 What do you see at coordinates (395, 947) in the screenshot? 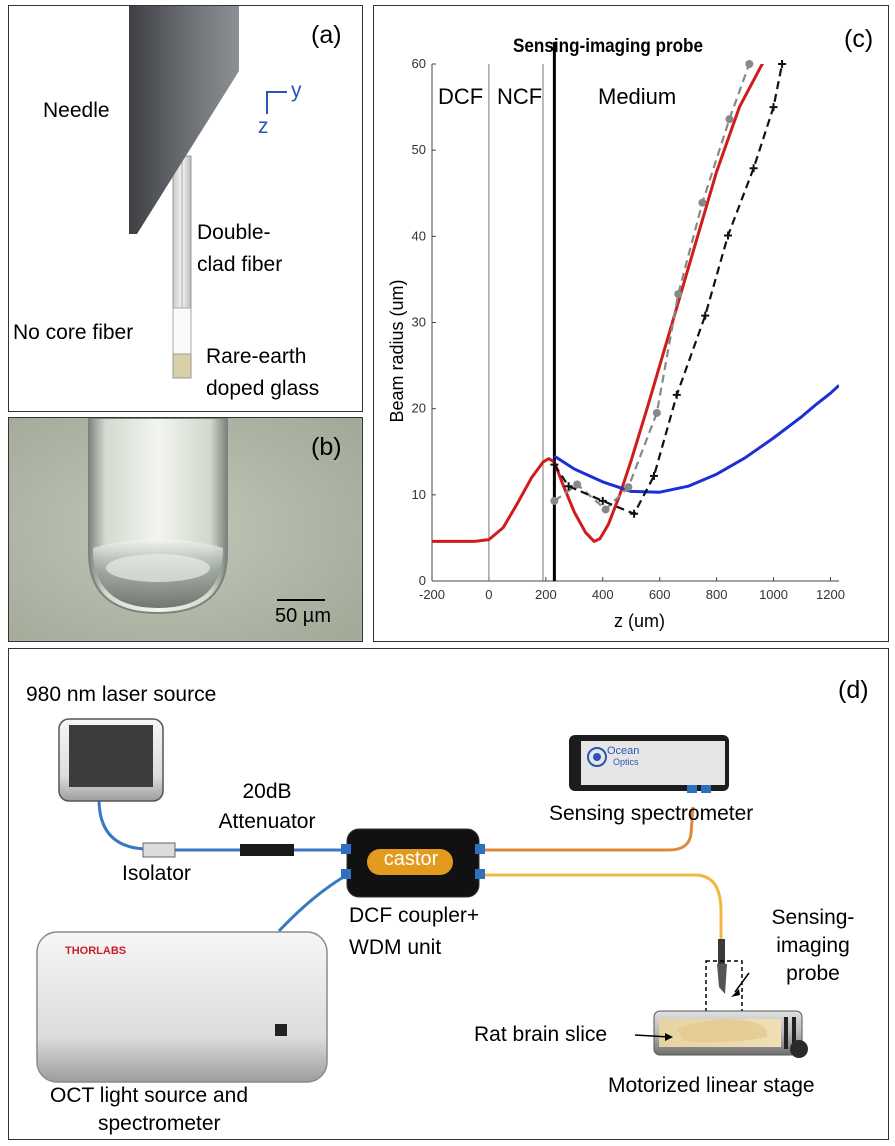
I see `coupler-label-2: WDM unit` at bounding box center [395, 947].